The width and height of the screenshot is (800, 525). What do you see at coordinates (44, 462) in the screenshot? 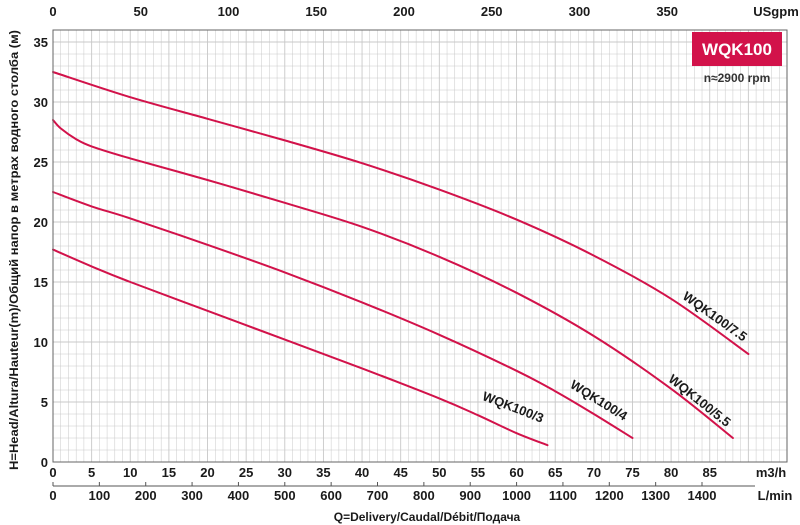
I see `y-tick-label: 0` at bounding box center [44, 462].